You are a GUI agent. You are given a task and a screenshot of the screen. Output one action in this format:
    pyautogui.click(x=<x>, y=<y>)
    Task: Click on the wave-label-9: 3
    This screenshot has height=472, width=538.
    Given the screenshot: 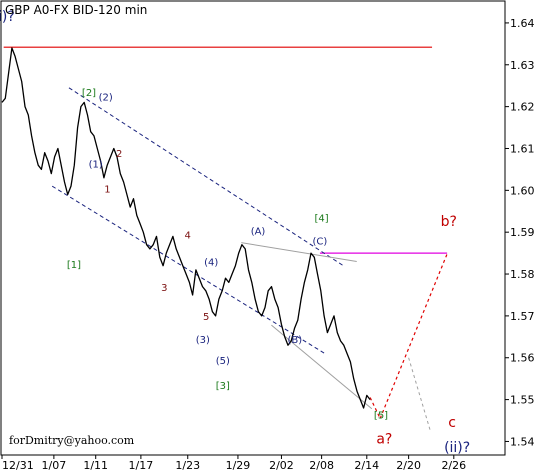 What is the action you would take?
    pyautogui.click(x=164, y=288)
    